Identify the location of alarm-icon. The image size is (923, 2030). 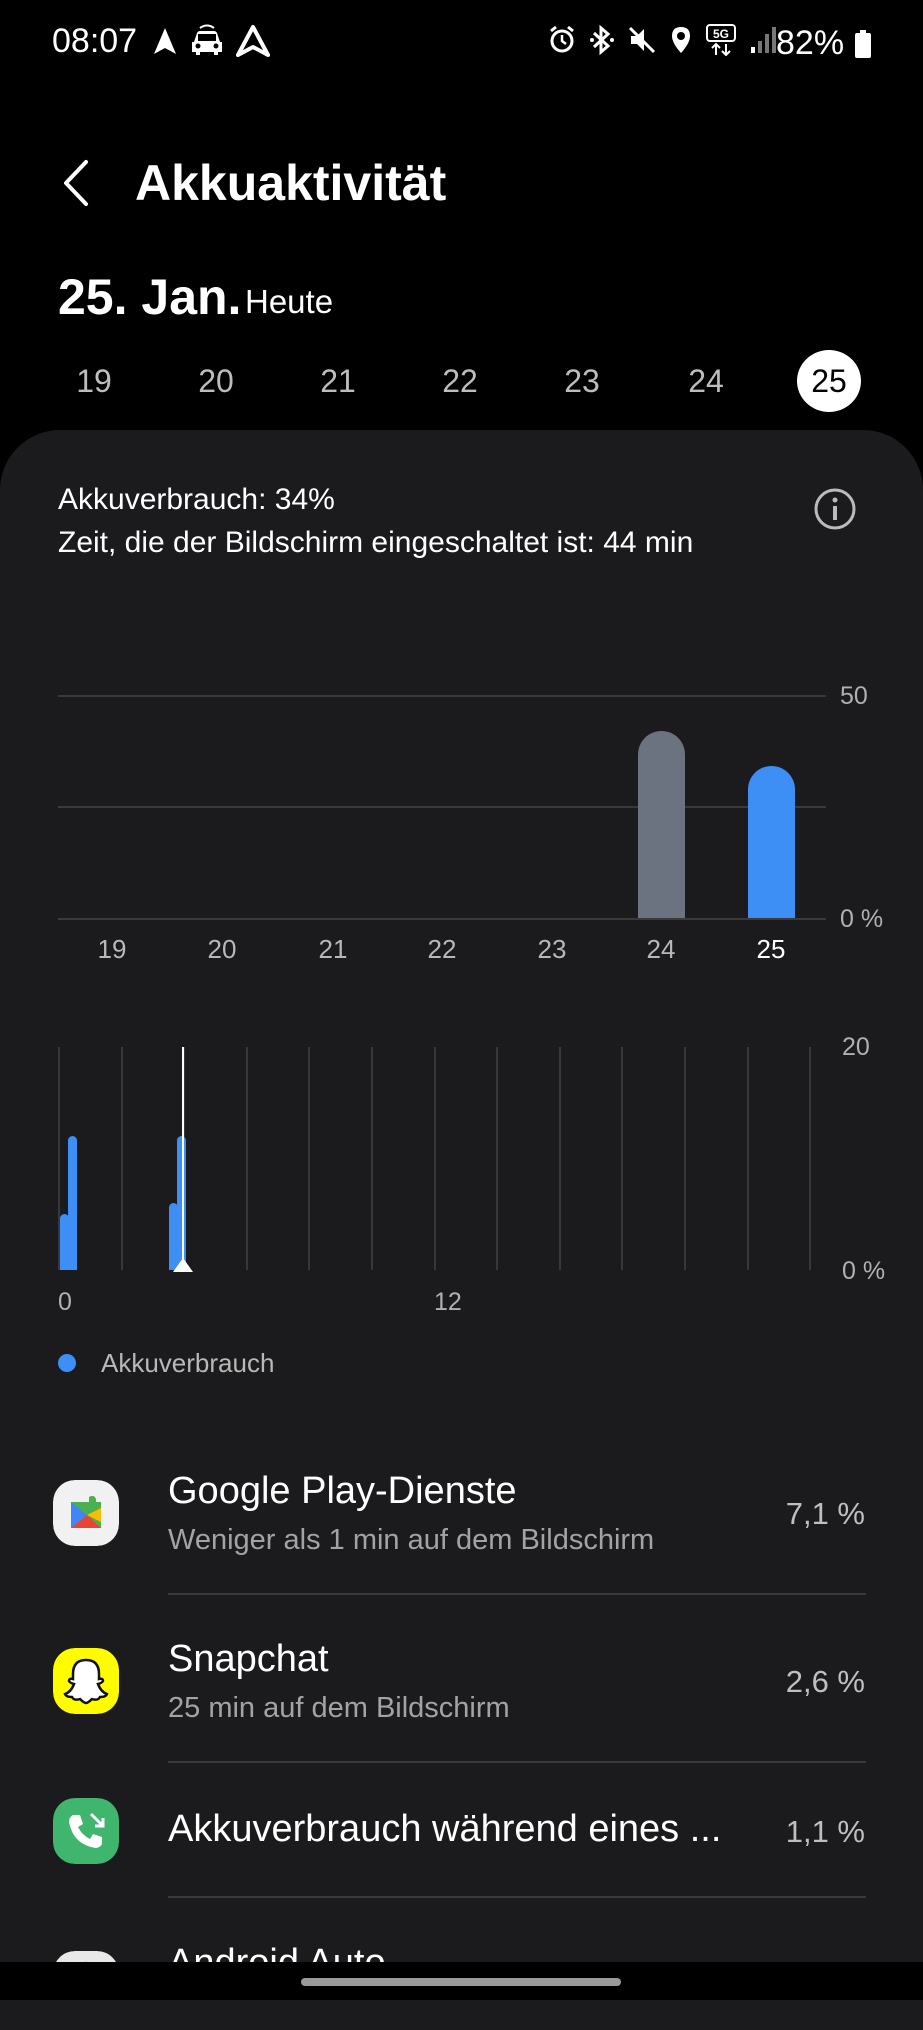
(562, 39).